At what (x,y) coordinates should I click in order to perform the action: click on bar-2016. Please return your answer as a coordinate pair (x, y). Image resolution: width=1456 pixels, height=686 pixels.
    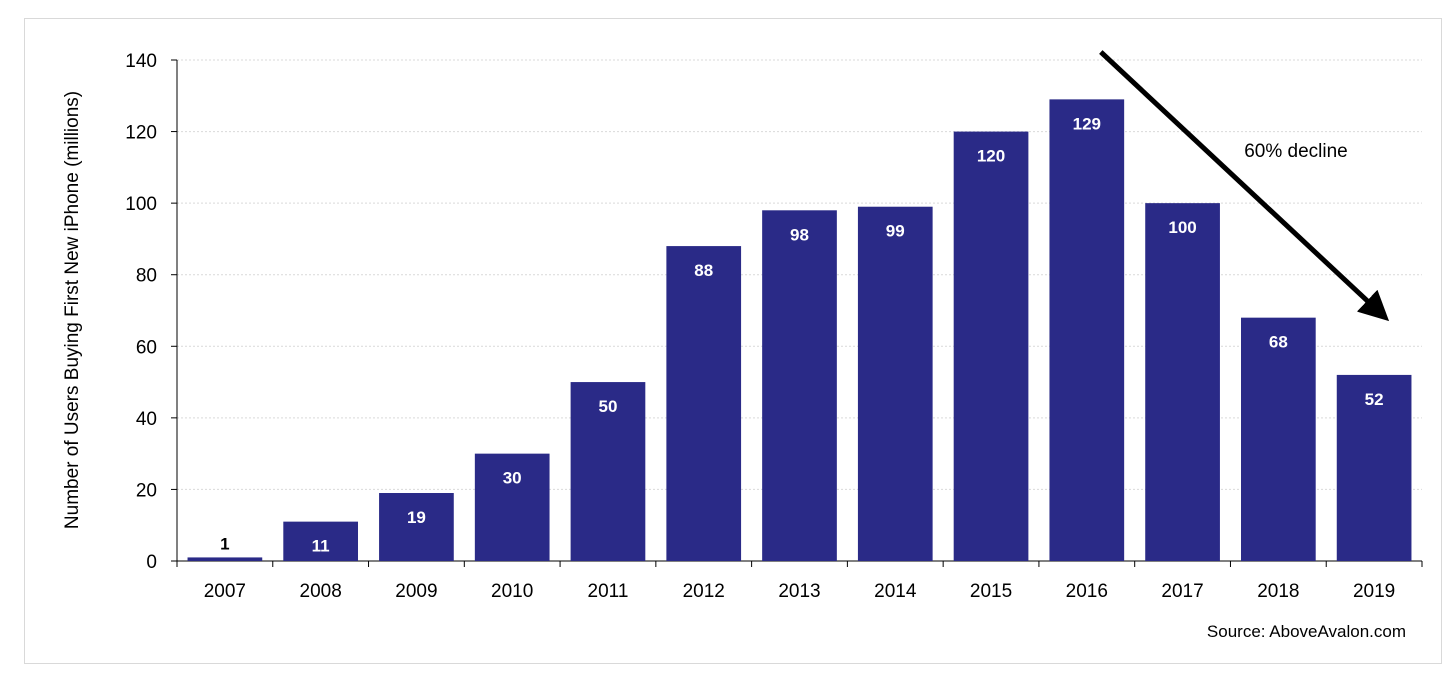
    Looking at the image, I should click on (1087, 330).